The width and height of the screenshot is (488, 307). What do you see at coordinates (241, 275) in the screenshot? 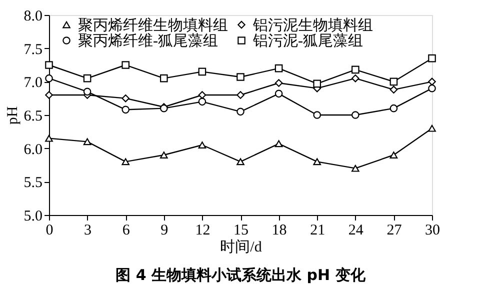
I see `text: 图 4 生物填料小试系统出水 pH 变化` at bounding box center [241, 275].